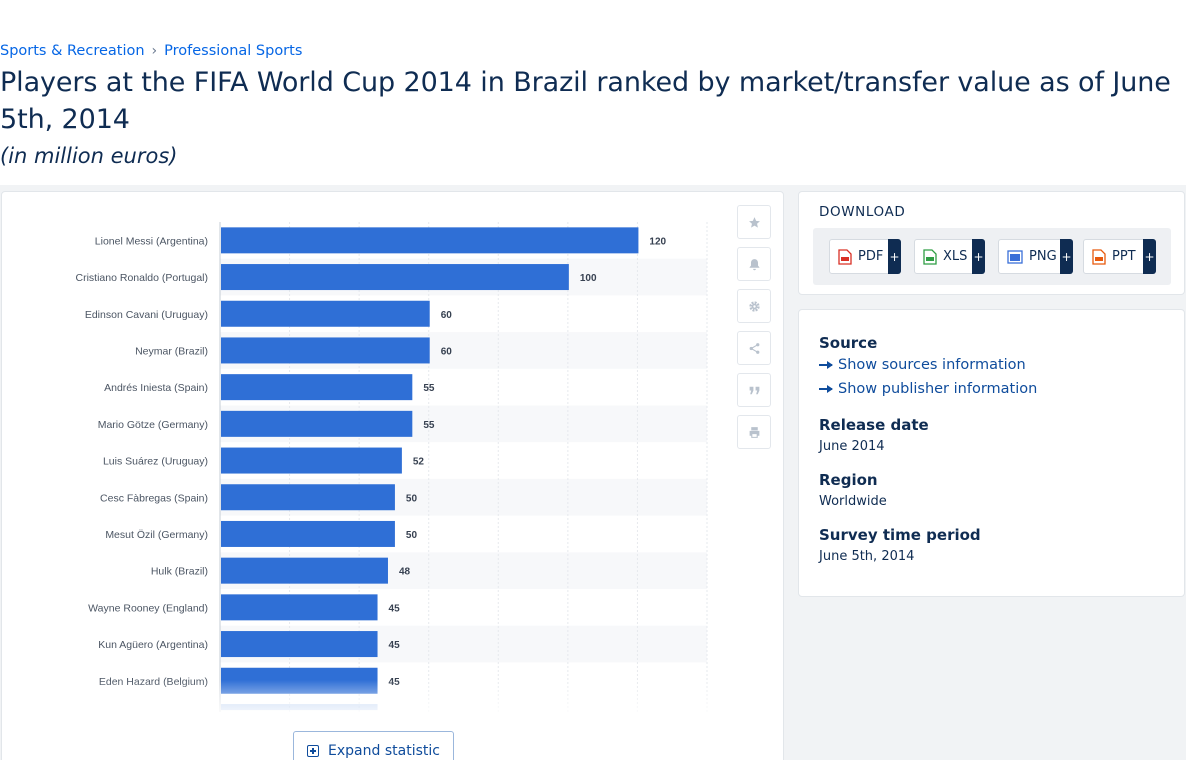  What do you see at coordinates (72, 51) in the screenshot?
I see `breadcrumb-sports-recreation: Sports & Recreation` at bounding box center [72, 51].